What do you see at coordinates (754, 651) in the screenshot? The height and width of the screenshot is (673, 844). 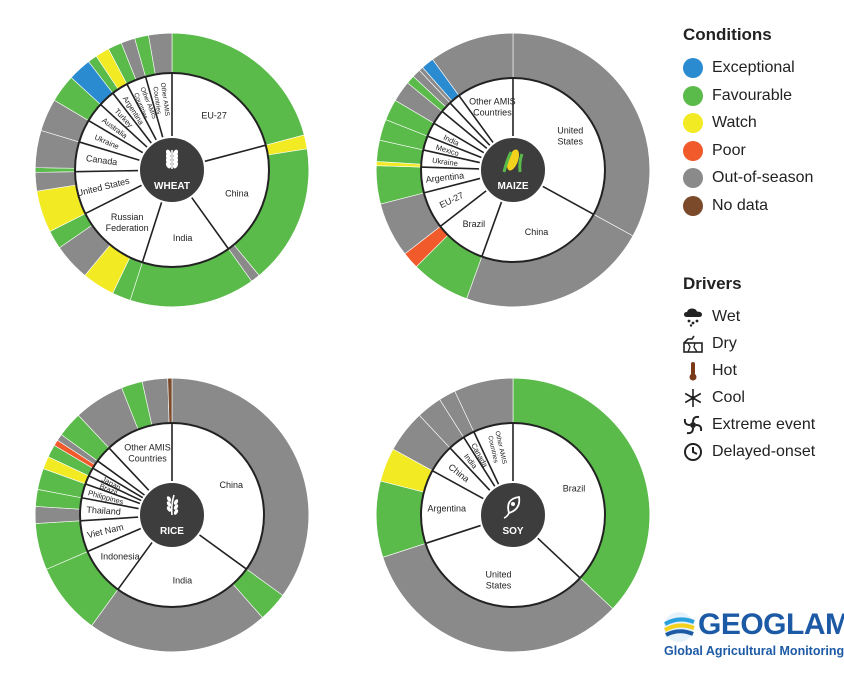 I see `logo-tagline: Global Agricultural Monitoring` at bounding box center [754, 651].